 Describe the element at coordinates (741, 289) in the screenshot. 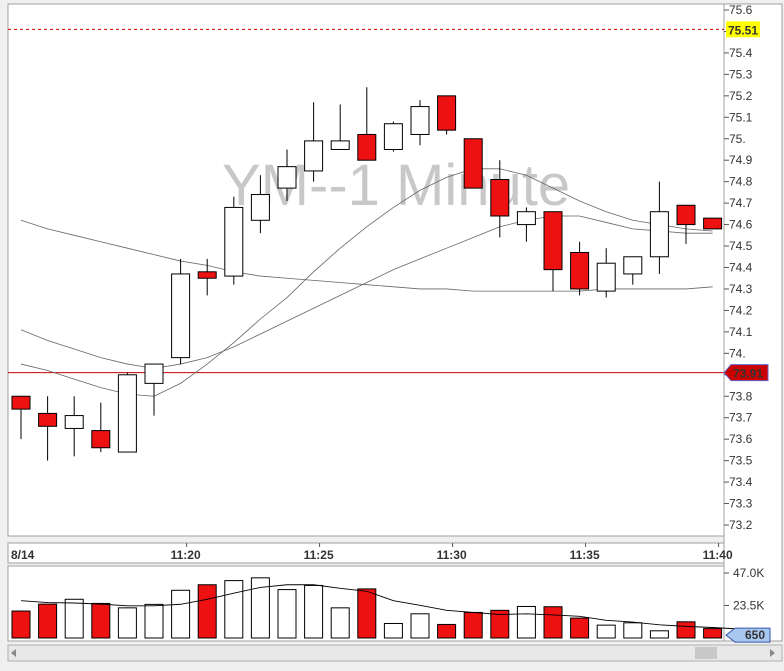

I see `price-tick-label: 74.3` at that location.